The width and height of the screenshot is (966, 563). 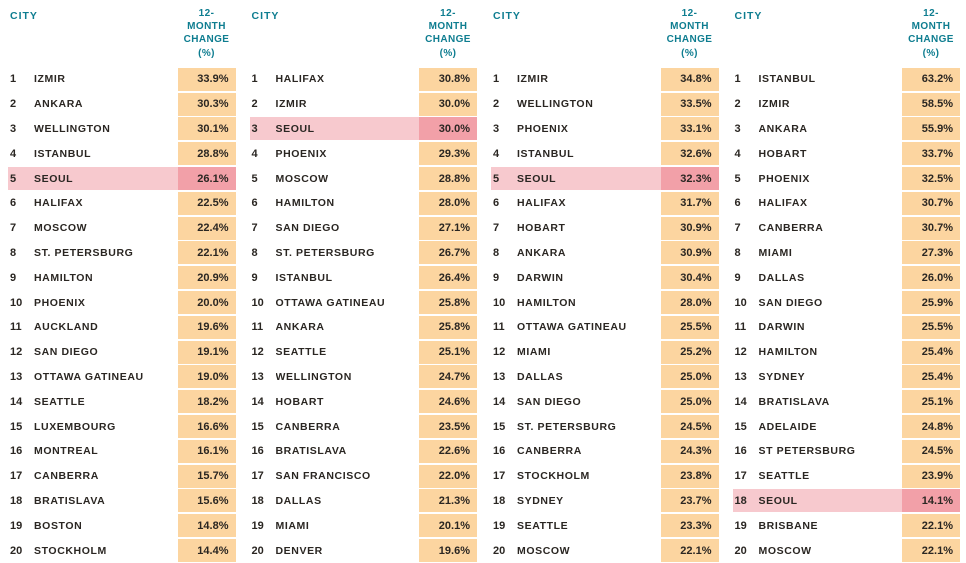 I want to click on row-label: 4 ISTANBUL, so click(x=93, y=153).